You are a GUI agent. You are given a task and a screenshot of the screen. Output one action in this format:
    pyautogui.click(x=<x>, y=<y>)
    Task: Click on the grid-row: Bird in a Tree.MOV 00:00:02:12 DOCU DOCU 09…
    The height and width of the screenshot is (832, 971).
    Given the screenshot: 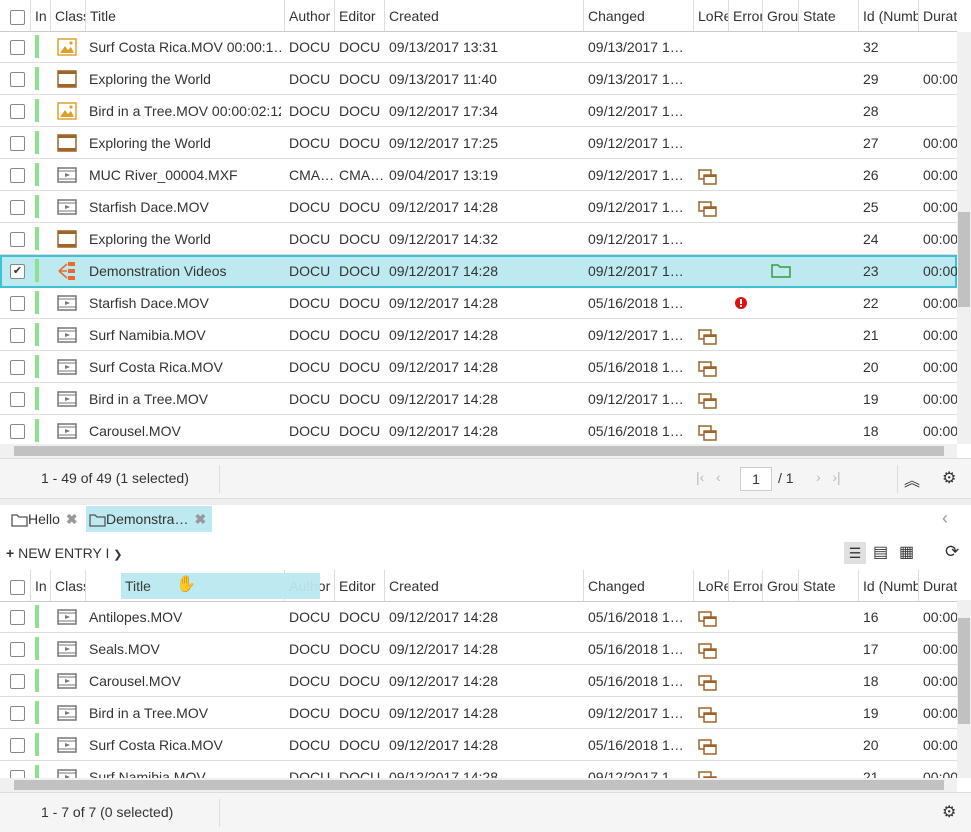 What is the action you would take?
    pyautogui.click(x=478, y=111)
    